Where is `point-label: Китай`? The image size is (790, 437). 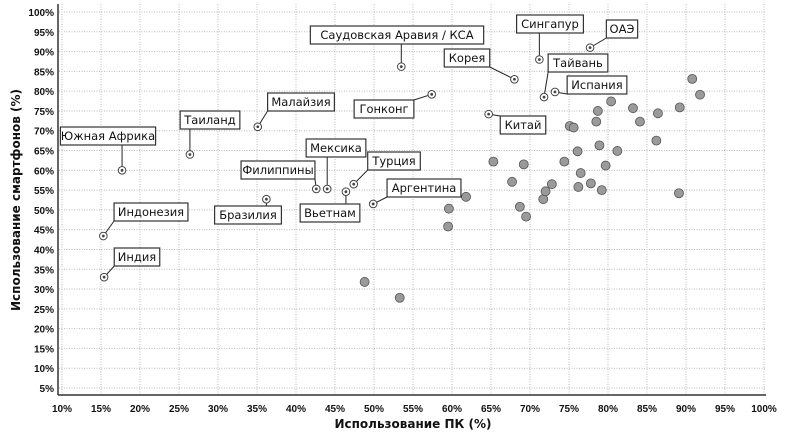
point-label: Китай is located at coordinates (523, 125).